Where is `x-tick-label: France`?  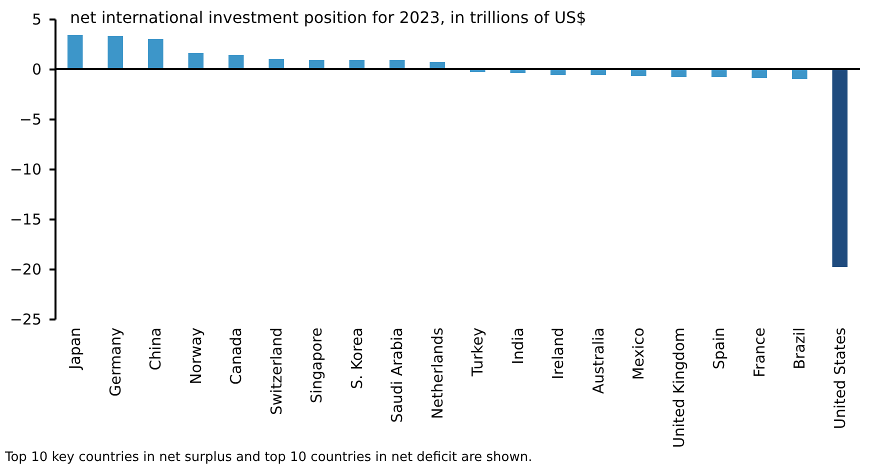 x-tick-label: France is located at coordinates (759, 353).